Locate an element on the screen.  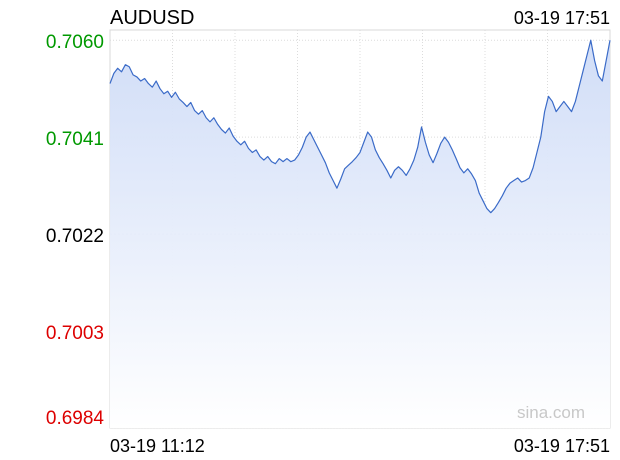
x-start-label: 03-19 11:12 is located at coordinates (157, 446).